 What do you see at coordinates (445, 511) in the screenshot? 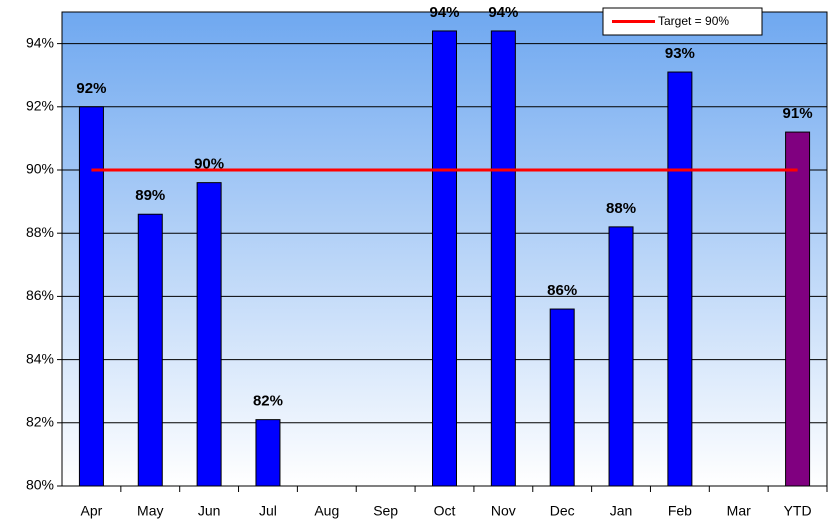
I see `x-tick-label: Oct` at bounding box center [445, 511].